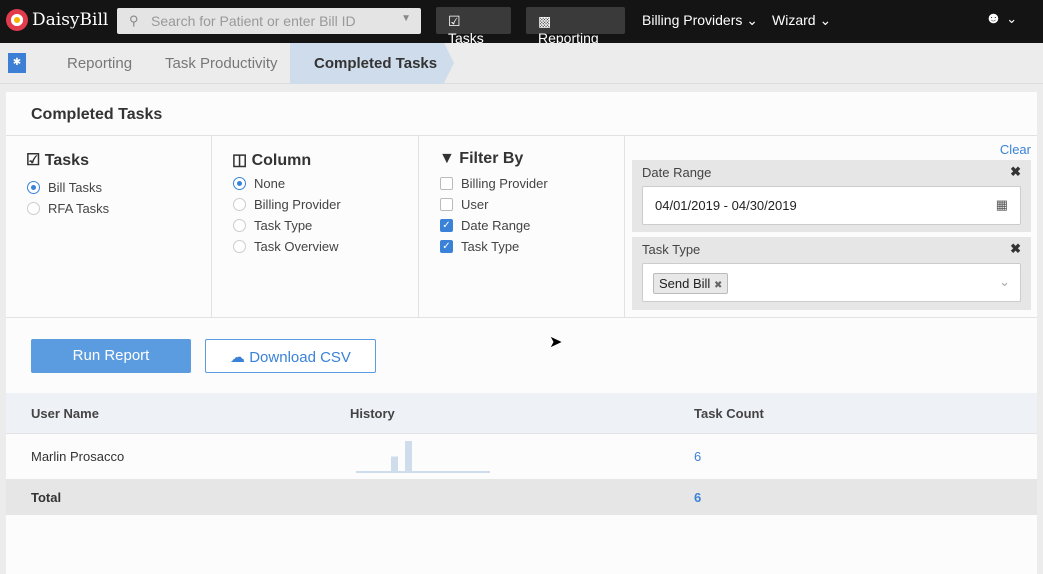  I want to click on option-label: None, so click(270, 183).